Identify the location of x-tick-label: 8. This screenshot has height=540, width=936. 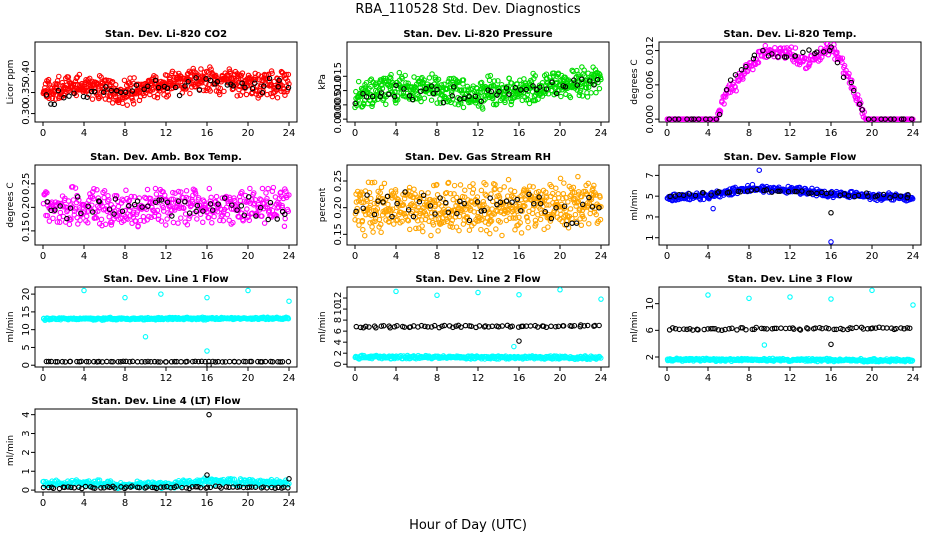
(437, 378).